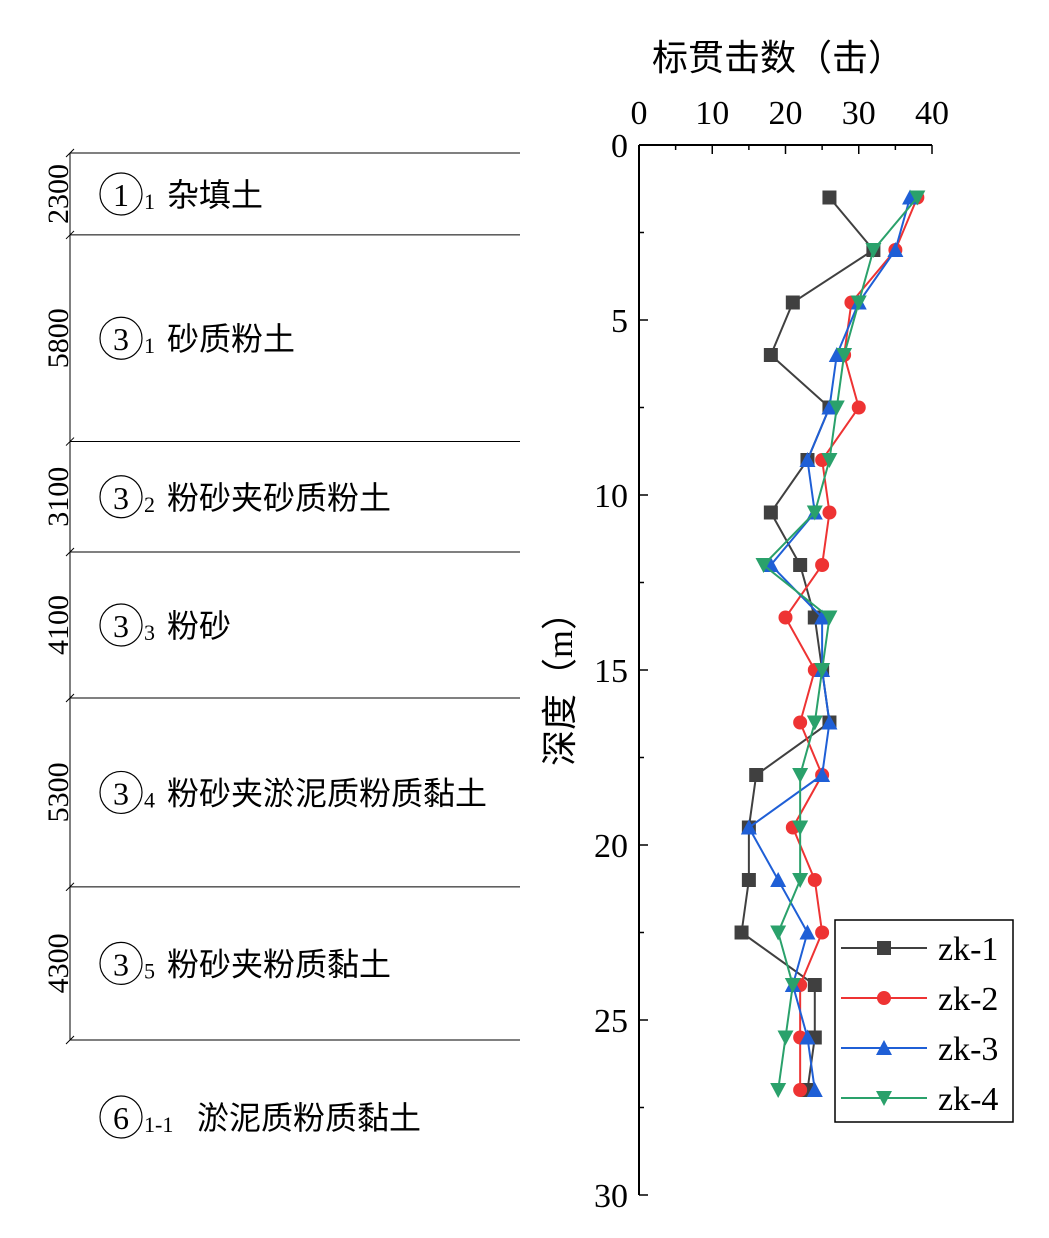 The image size is (1049, 1238). Describe the element at coordinates (619, 146) in the screenshot. I see `y-tick-label: 0` at that location.